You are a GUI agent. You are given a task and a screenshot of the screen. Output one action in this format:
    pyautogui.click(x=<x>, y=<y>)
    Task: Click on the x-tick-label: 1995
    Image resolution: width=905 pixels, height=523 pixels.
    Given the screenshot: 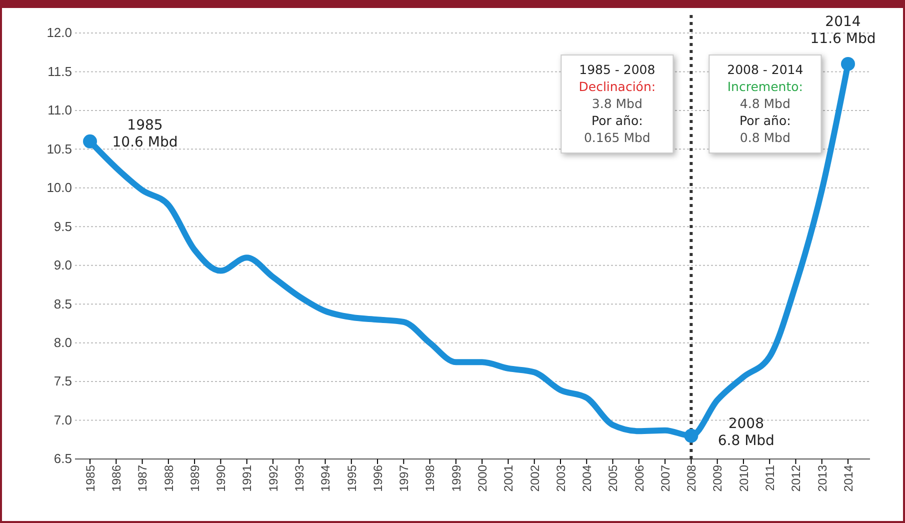 What is the action you would take?
    pyautogui.click(x=351, y=478)
    